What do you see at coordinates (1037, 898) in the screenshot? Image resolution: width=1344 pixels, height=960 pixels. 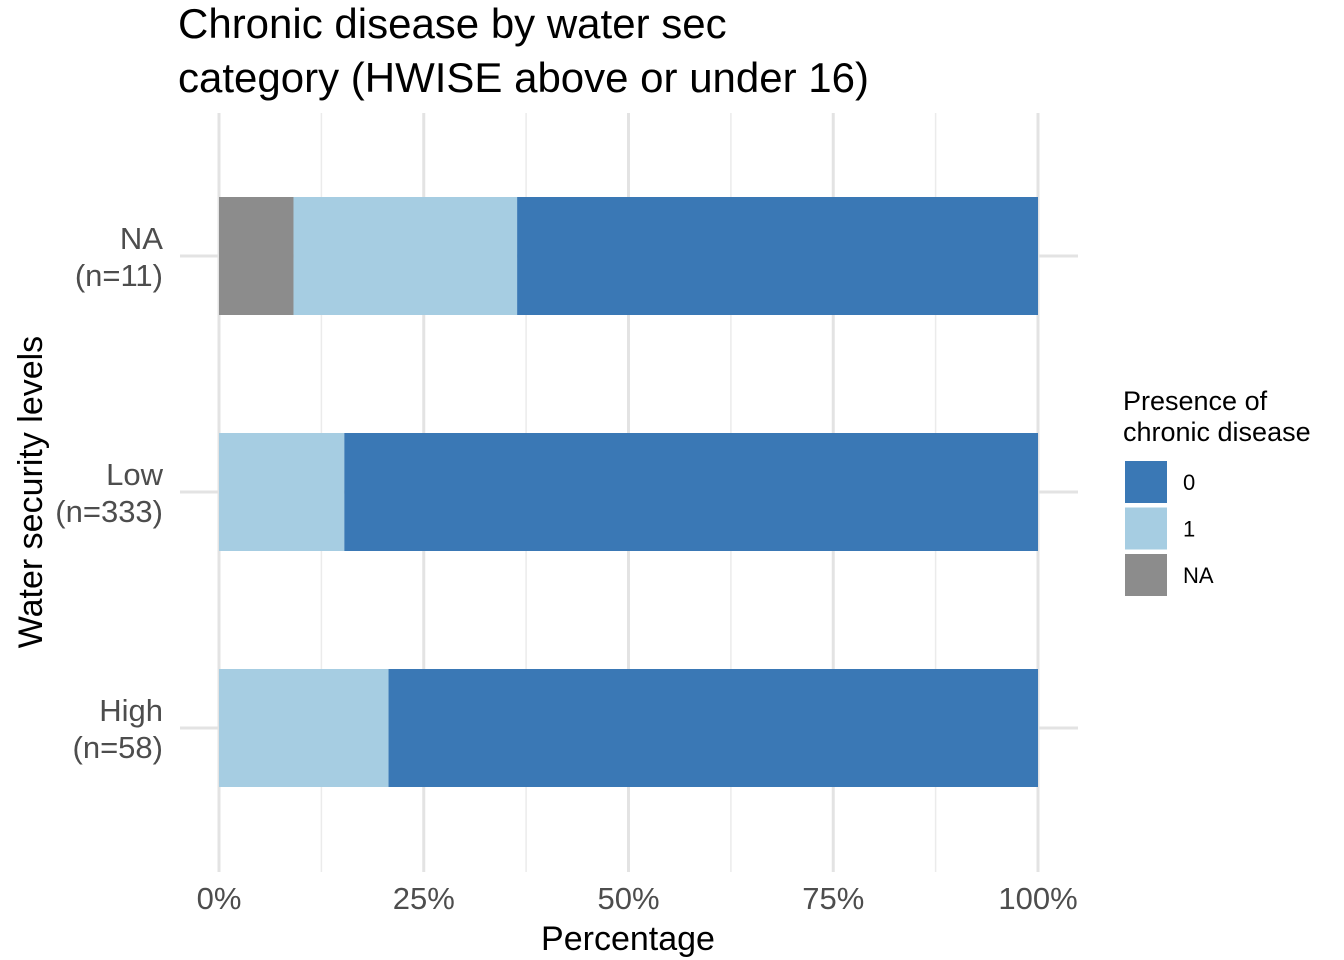 I see `x-tick-label: 100%` at bounding box center [1037, 898].